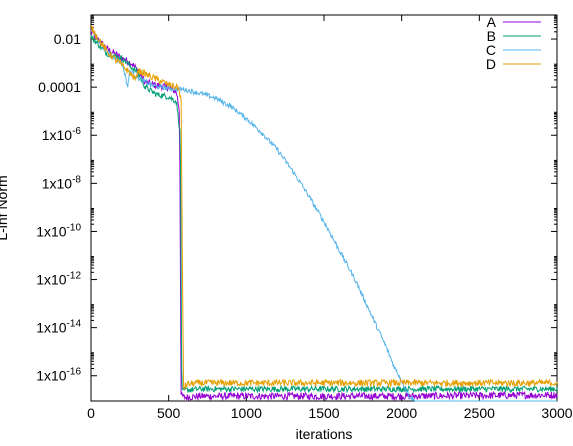 Image resolution: width=573 pixels, height=446 pixels. What do you see at coordinates (59, 87) in the screenshot?
I see `y-tick-label: 0.0001` at bounding box center [59, 87].